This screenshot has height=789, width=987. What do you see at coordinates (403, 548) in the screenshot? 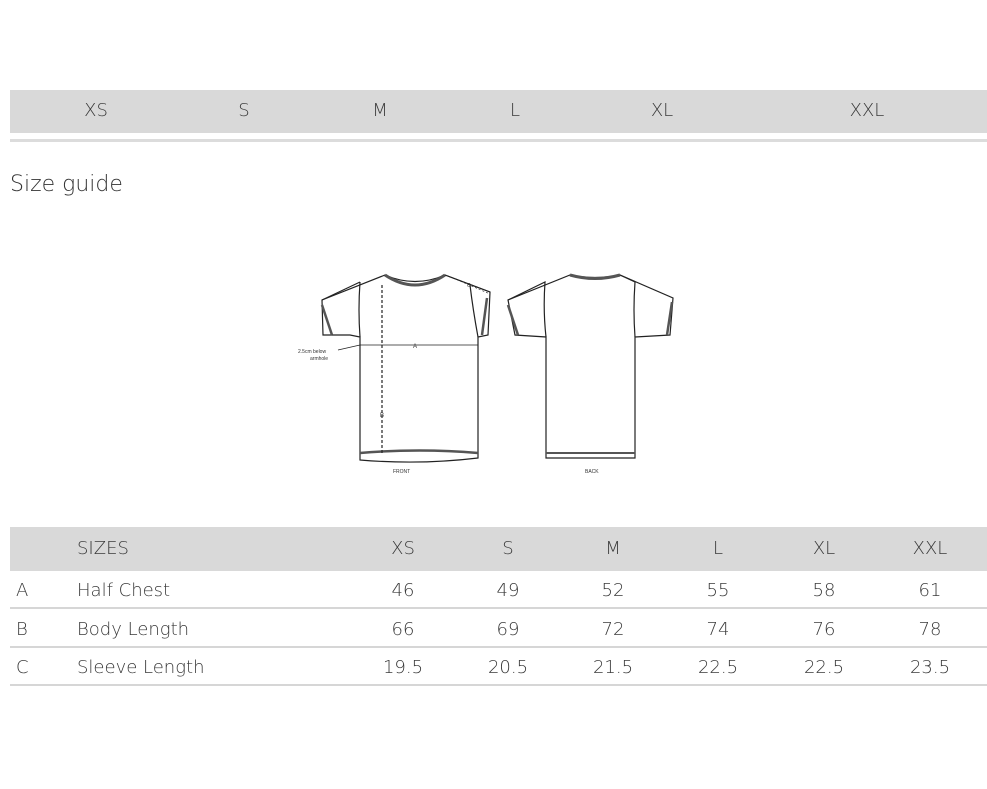
I see `col-header-xs: XS` at bounding box center [403, 548].